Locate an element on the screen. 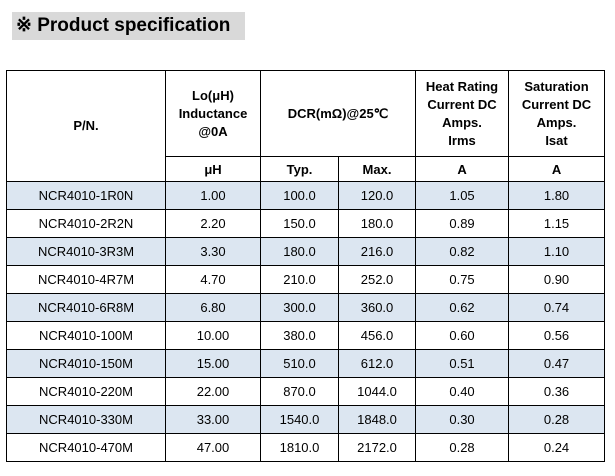  data-cell: 3.30 is located at coordinates (213, 251).